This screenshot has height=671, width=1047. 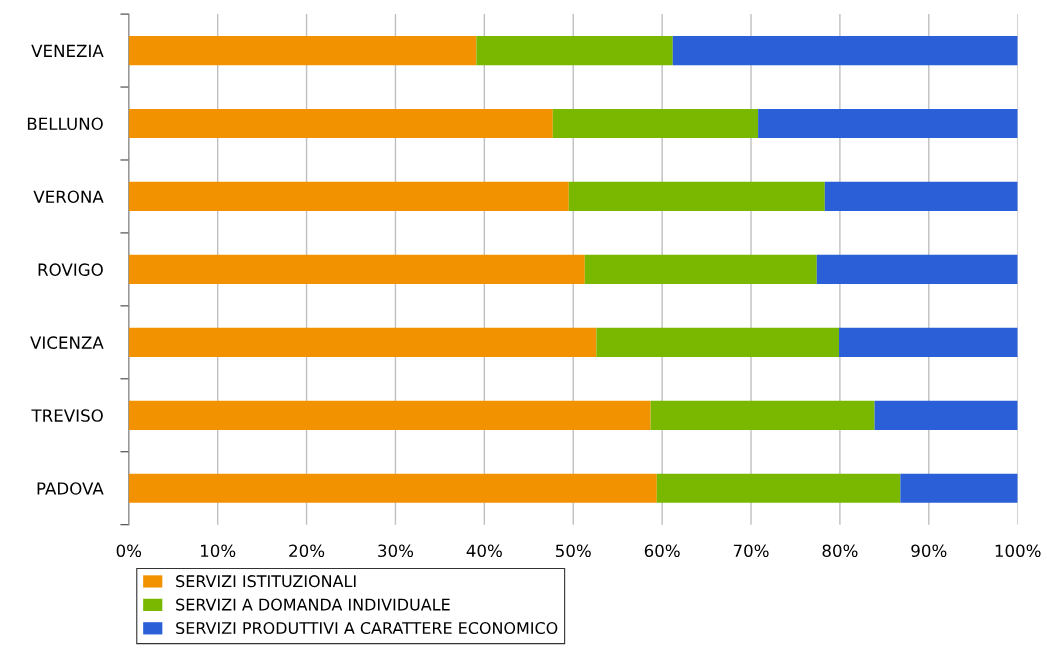 What do you see at coordinates (218, 551) in the screenshot?
I see `x-tick-label: 10%` at bounding box center [218, 551].